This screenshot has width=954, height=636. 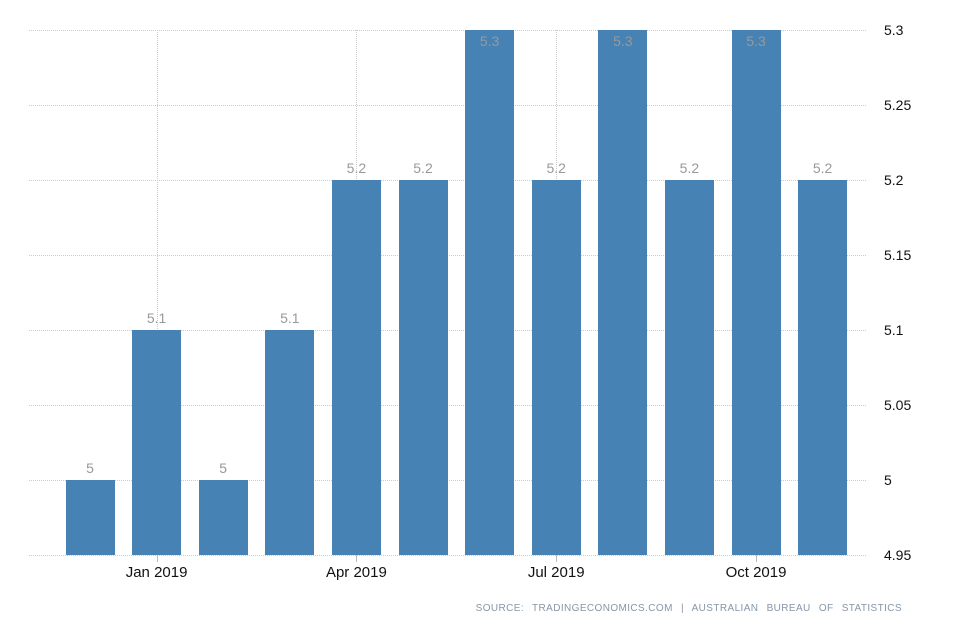 I want to click on y-tick-label: 5, so click(x=888, y=480).